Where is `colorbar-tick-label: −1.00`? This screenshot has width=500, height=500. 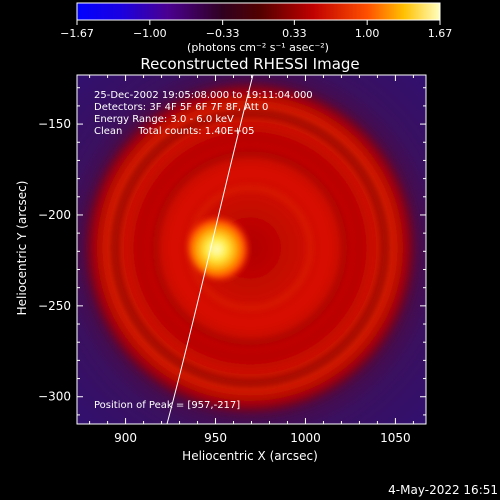 colorbar-tick-label: −1.00 is located at coordinates (150, 33).